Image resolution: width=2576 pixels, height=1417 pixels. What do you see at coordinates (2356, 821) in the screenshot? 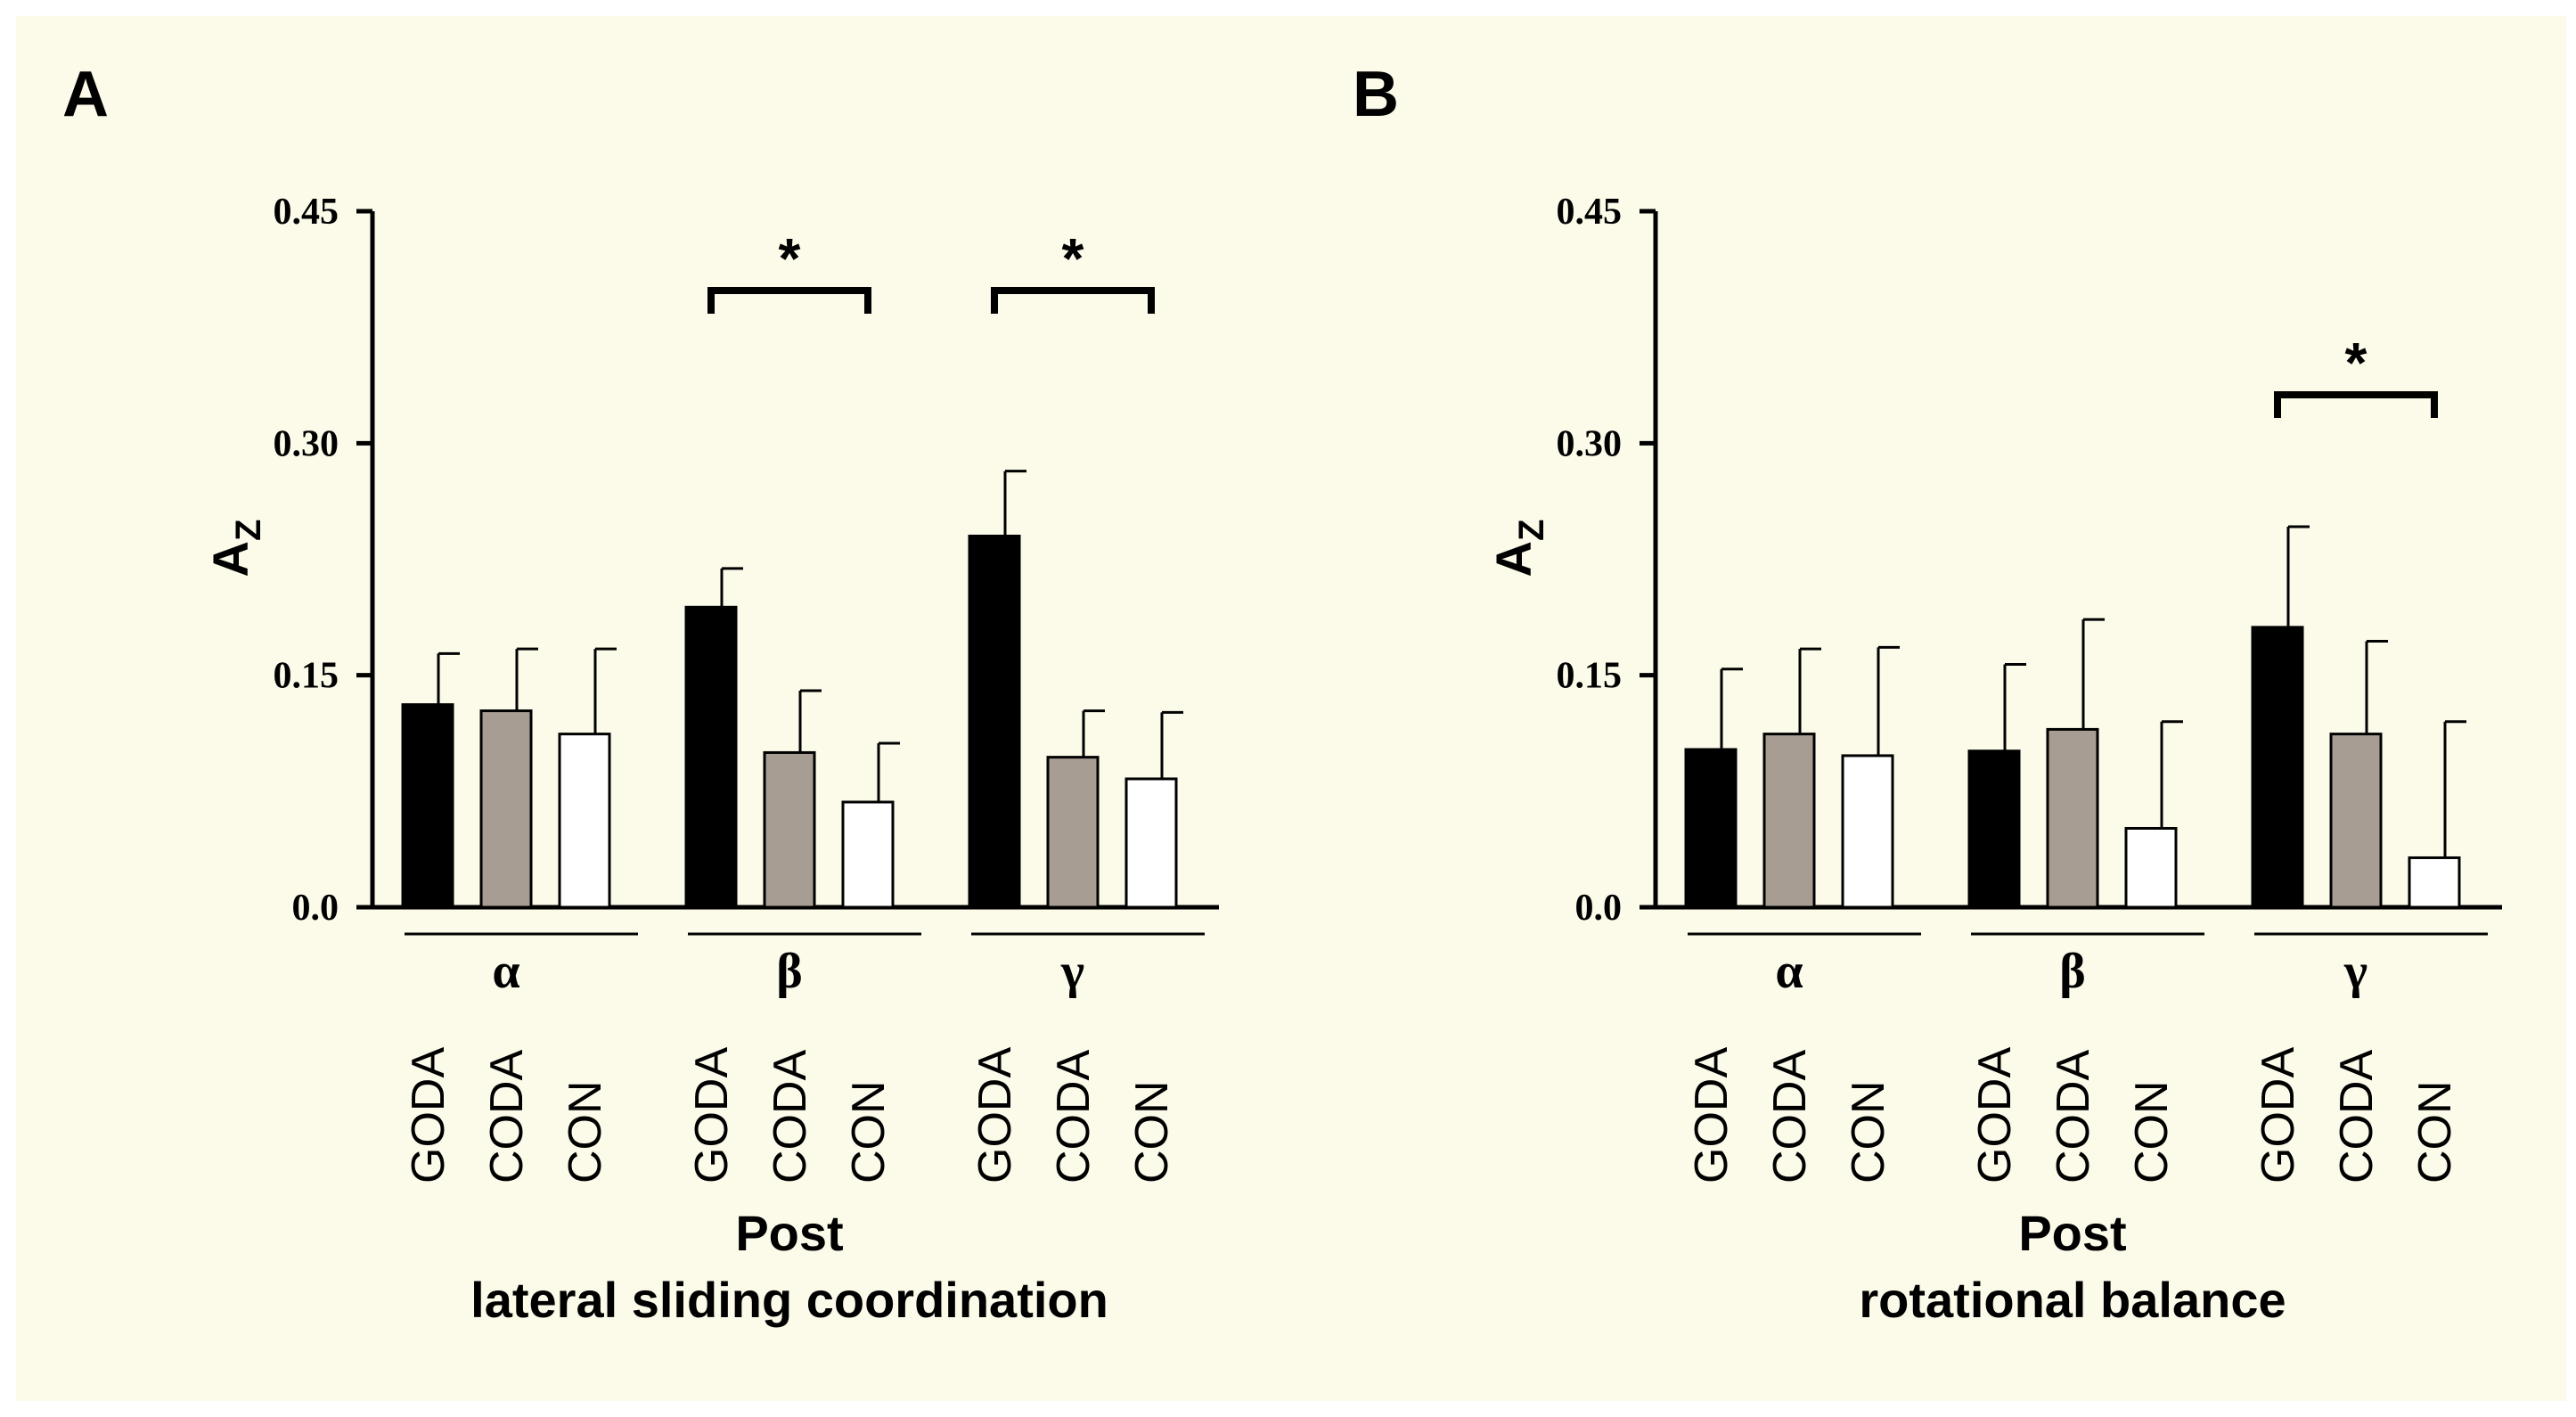
I see `bar: γ CODA: 0.112` at bounding box center [2356, 821].